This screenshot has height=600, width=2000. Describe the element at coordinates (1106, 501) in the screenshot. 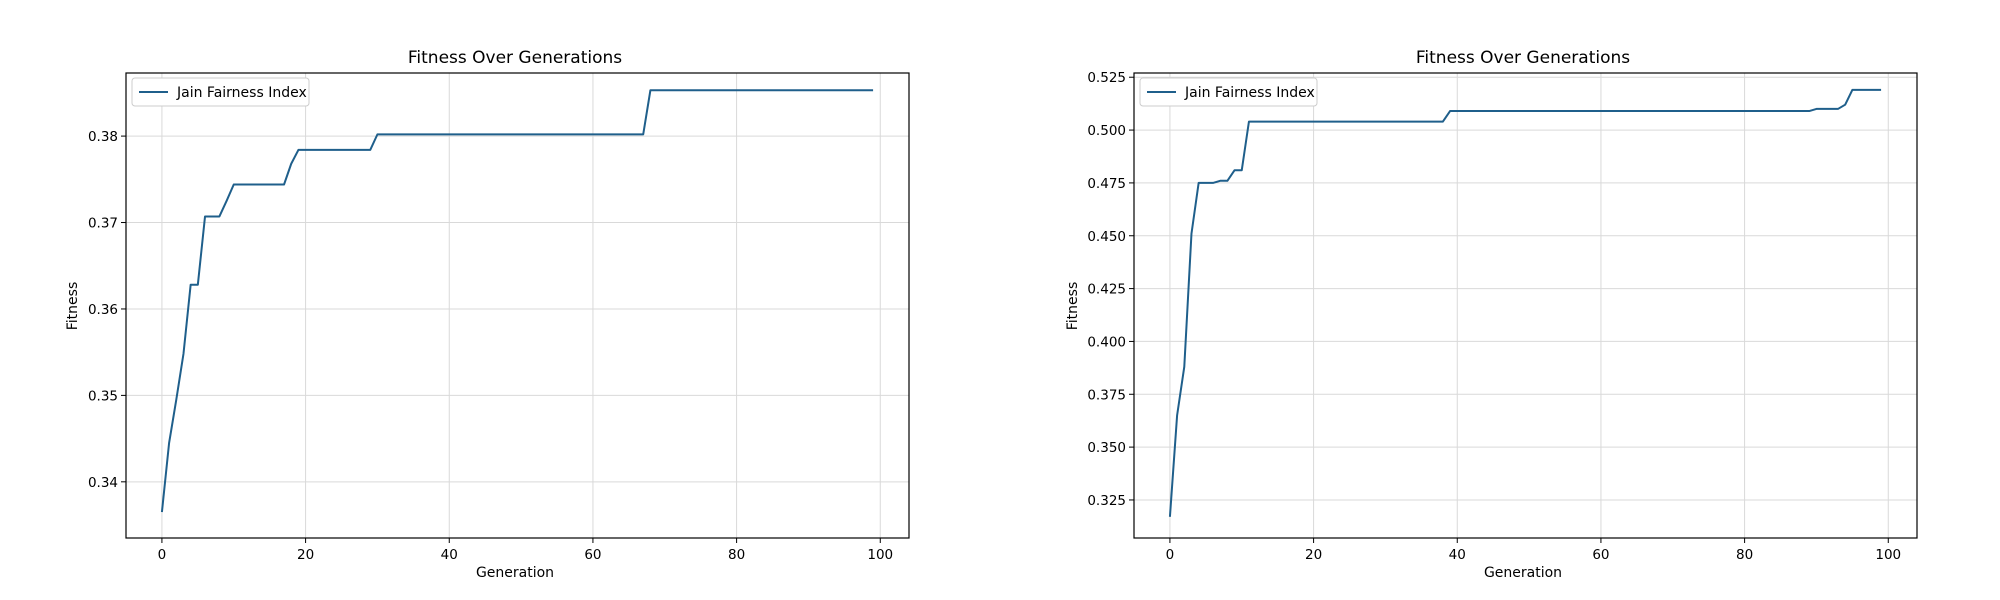

I see `y-tick-label: 0.325` at that location.